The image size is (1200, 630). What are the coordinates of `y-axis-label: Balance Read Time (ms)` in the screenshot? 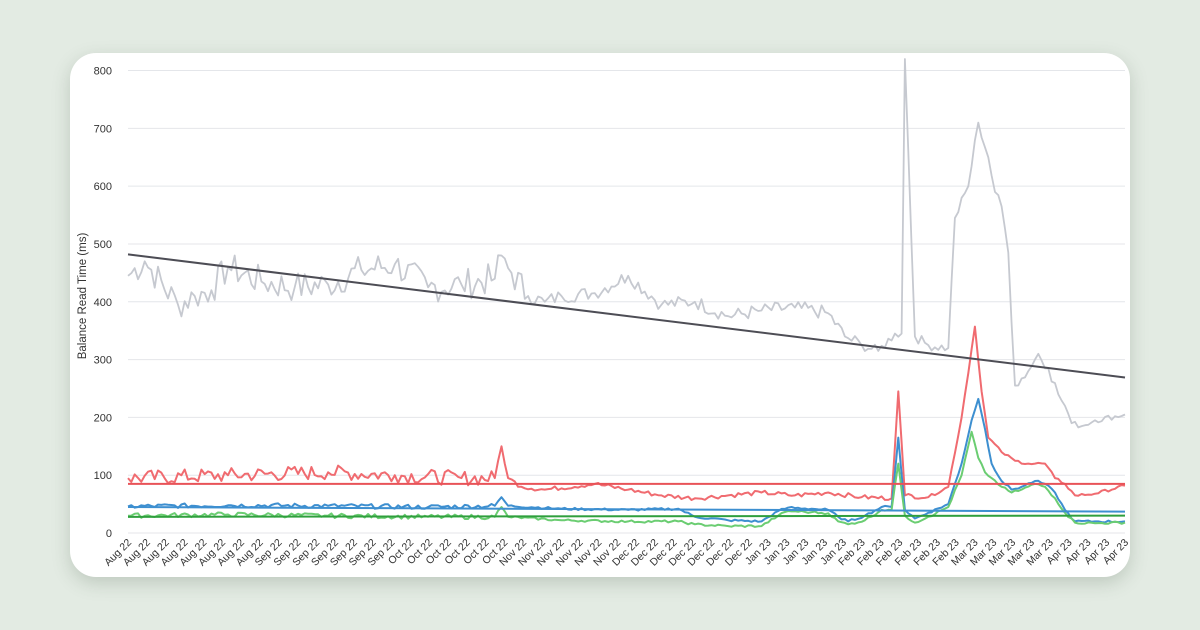 It's located at (83, 296).